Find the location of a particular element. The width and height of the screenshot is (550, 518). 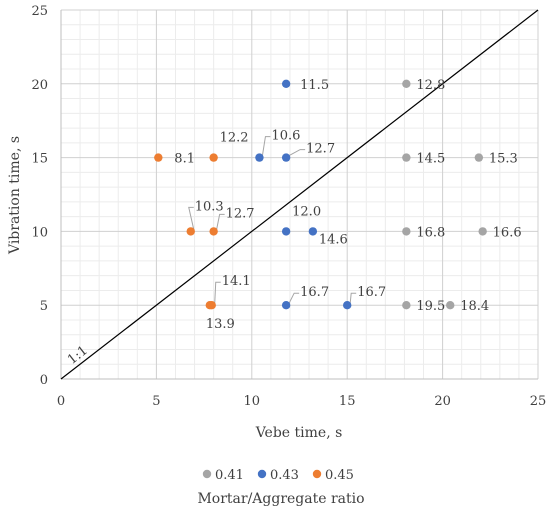

y-tick-labels: 0 5 10 15 20 25 is located at coordinates (39, 196).